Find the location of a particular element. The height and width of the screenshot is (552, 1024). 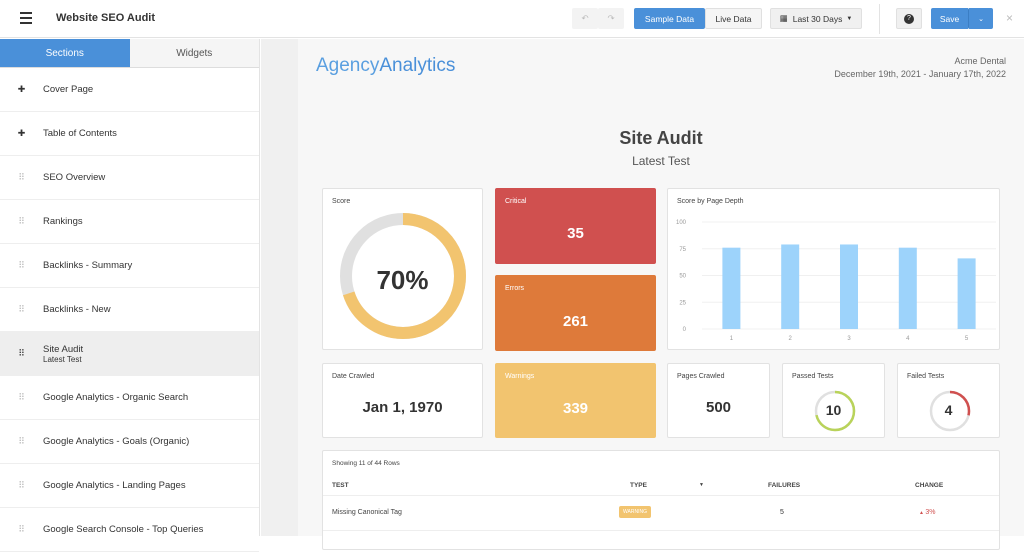

save-button: Save is located at coordinates (949, 18).